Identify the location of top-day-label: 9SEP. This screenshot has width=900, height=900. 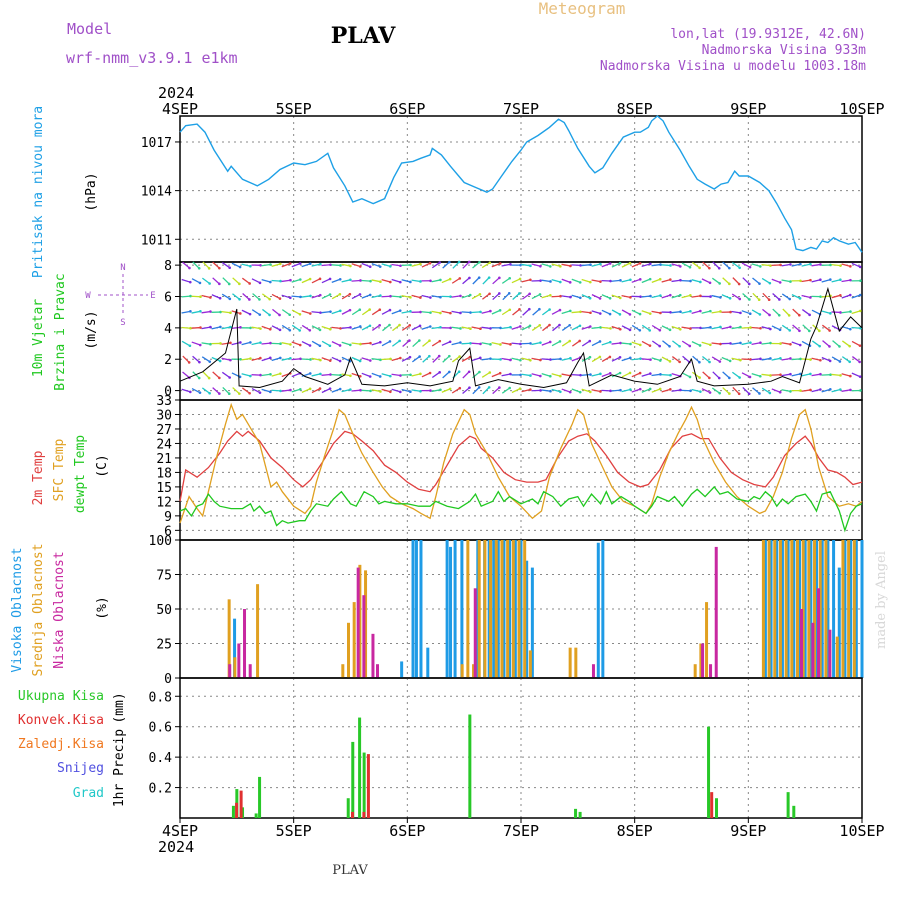
(748, 109).